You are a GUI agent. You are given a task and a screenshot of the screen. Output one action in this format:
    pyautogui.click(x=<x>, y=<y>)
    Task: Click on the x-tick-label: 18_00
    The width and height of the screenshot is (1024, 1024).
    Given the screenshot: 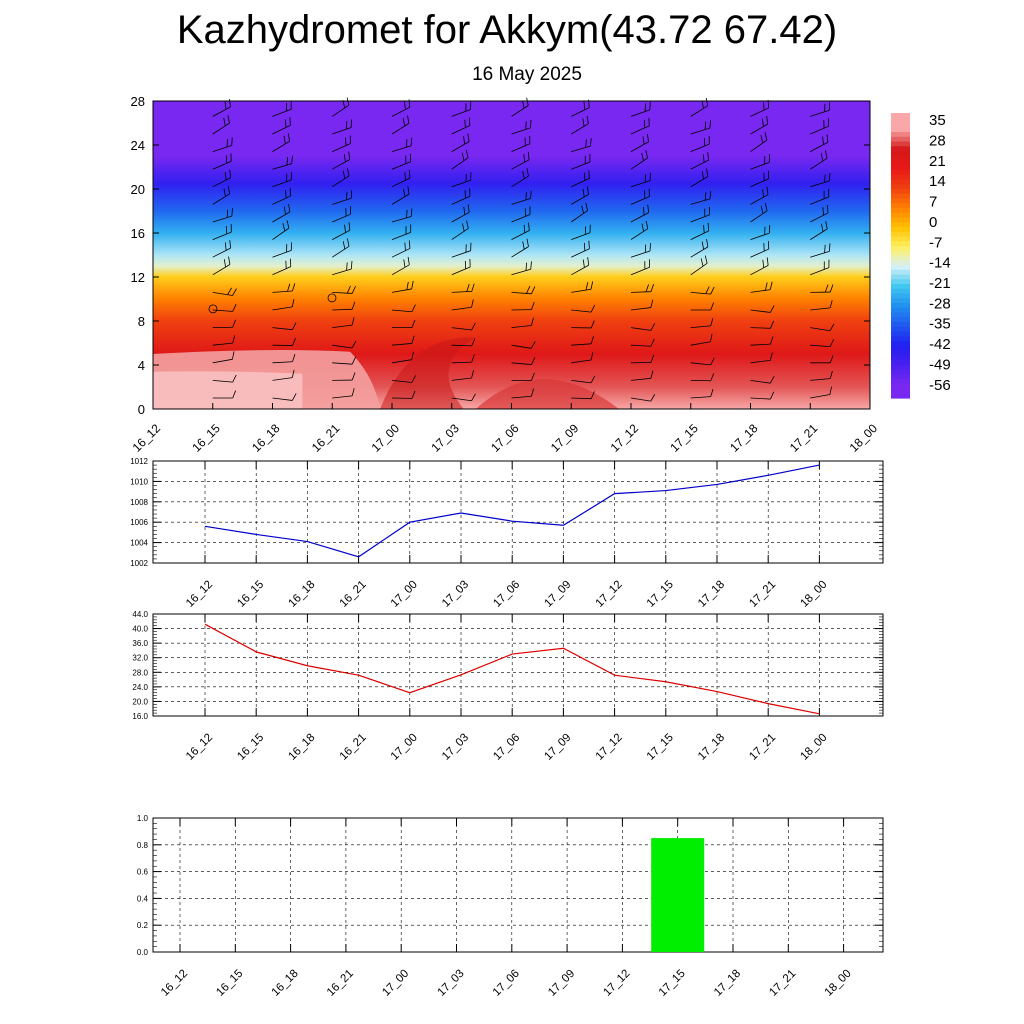 What is the action you would take?
    pyautogui.click(x=813, y=594)
    